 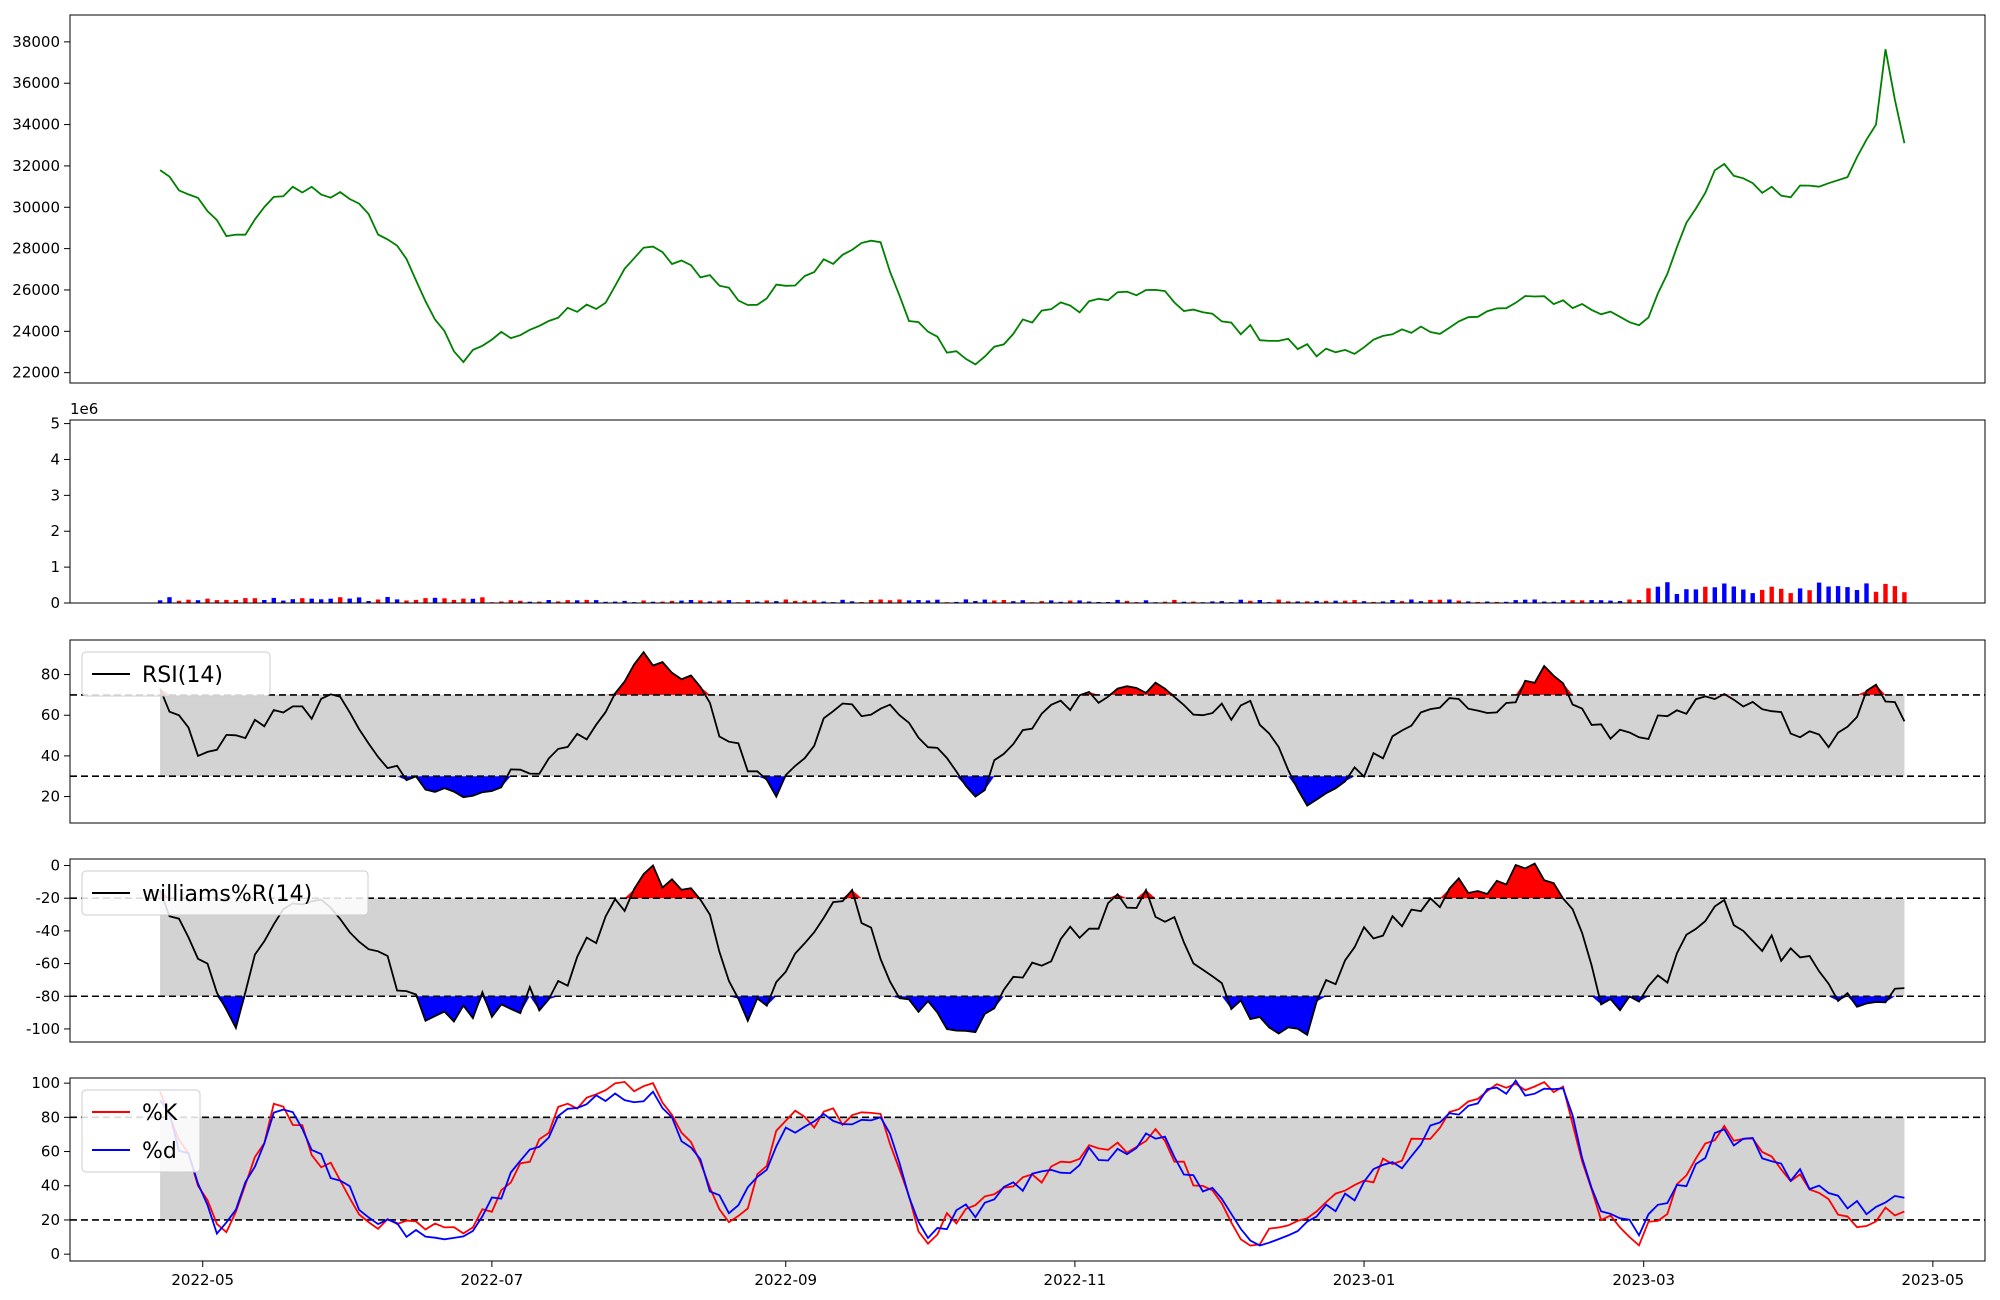 What do you see at coordinates (885, 791) in the screenshot?
I see `rsi-oversold-fill-group` at bounding box center [885, 791].